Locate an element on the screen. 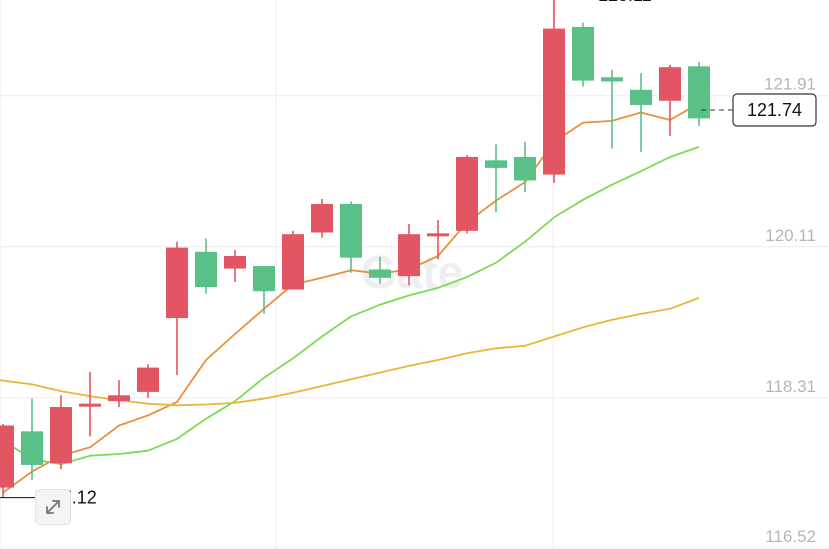  high-price-label: 123.11 is located at coordinates (625, 2).